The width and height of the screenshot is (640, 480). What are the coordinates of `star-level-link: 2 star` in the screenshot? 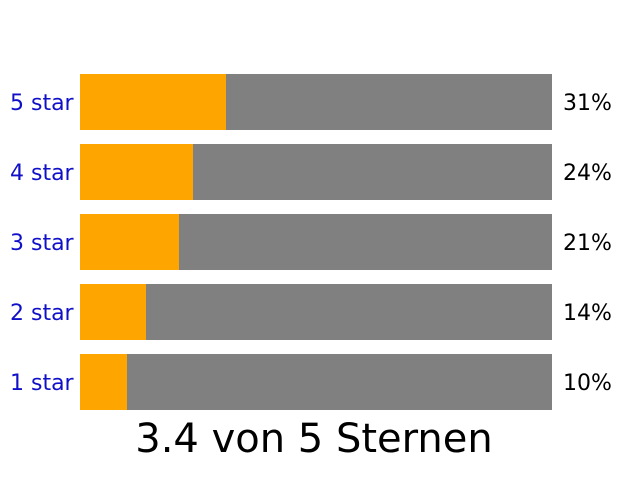 It's located at (42, 313).